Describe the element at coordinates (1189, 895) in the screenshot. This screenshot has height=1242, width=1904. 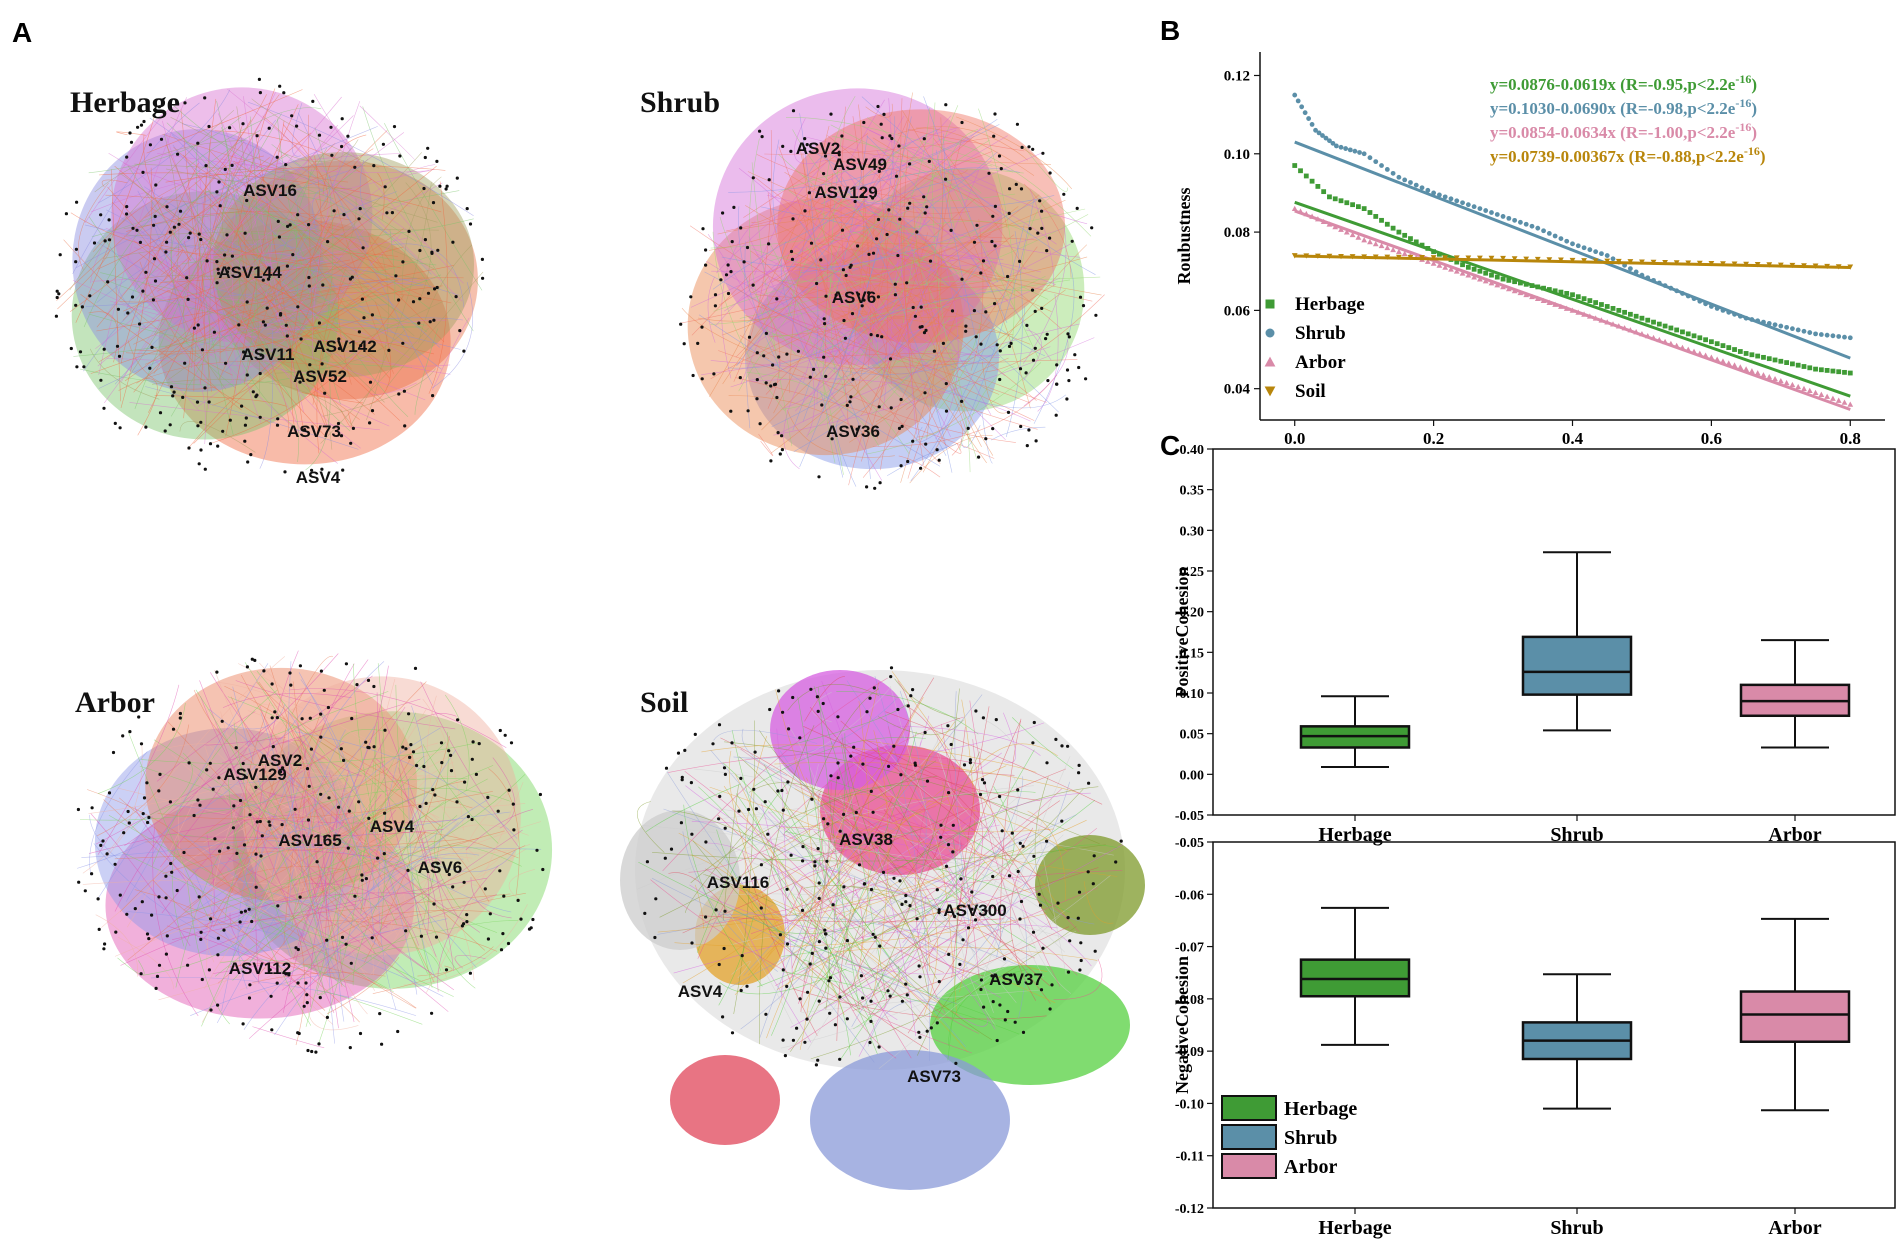
I see `y-tick-label: -0.06` at that location.